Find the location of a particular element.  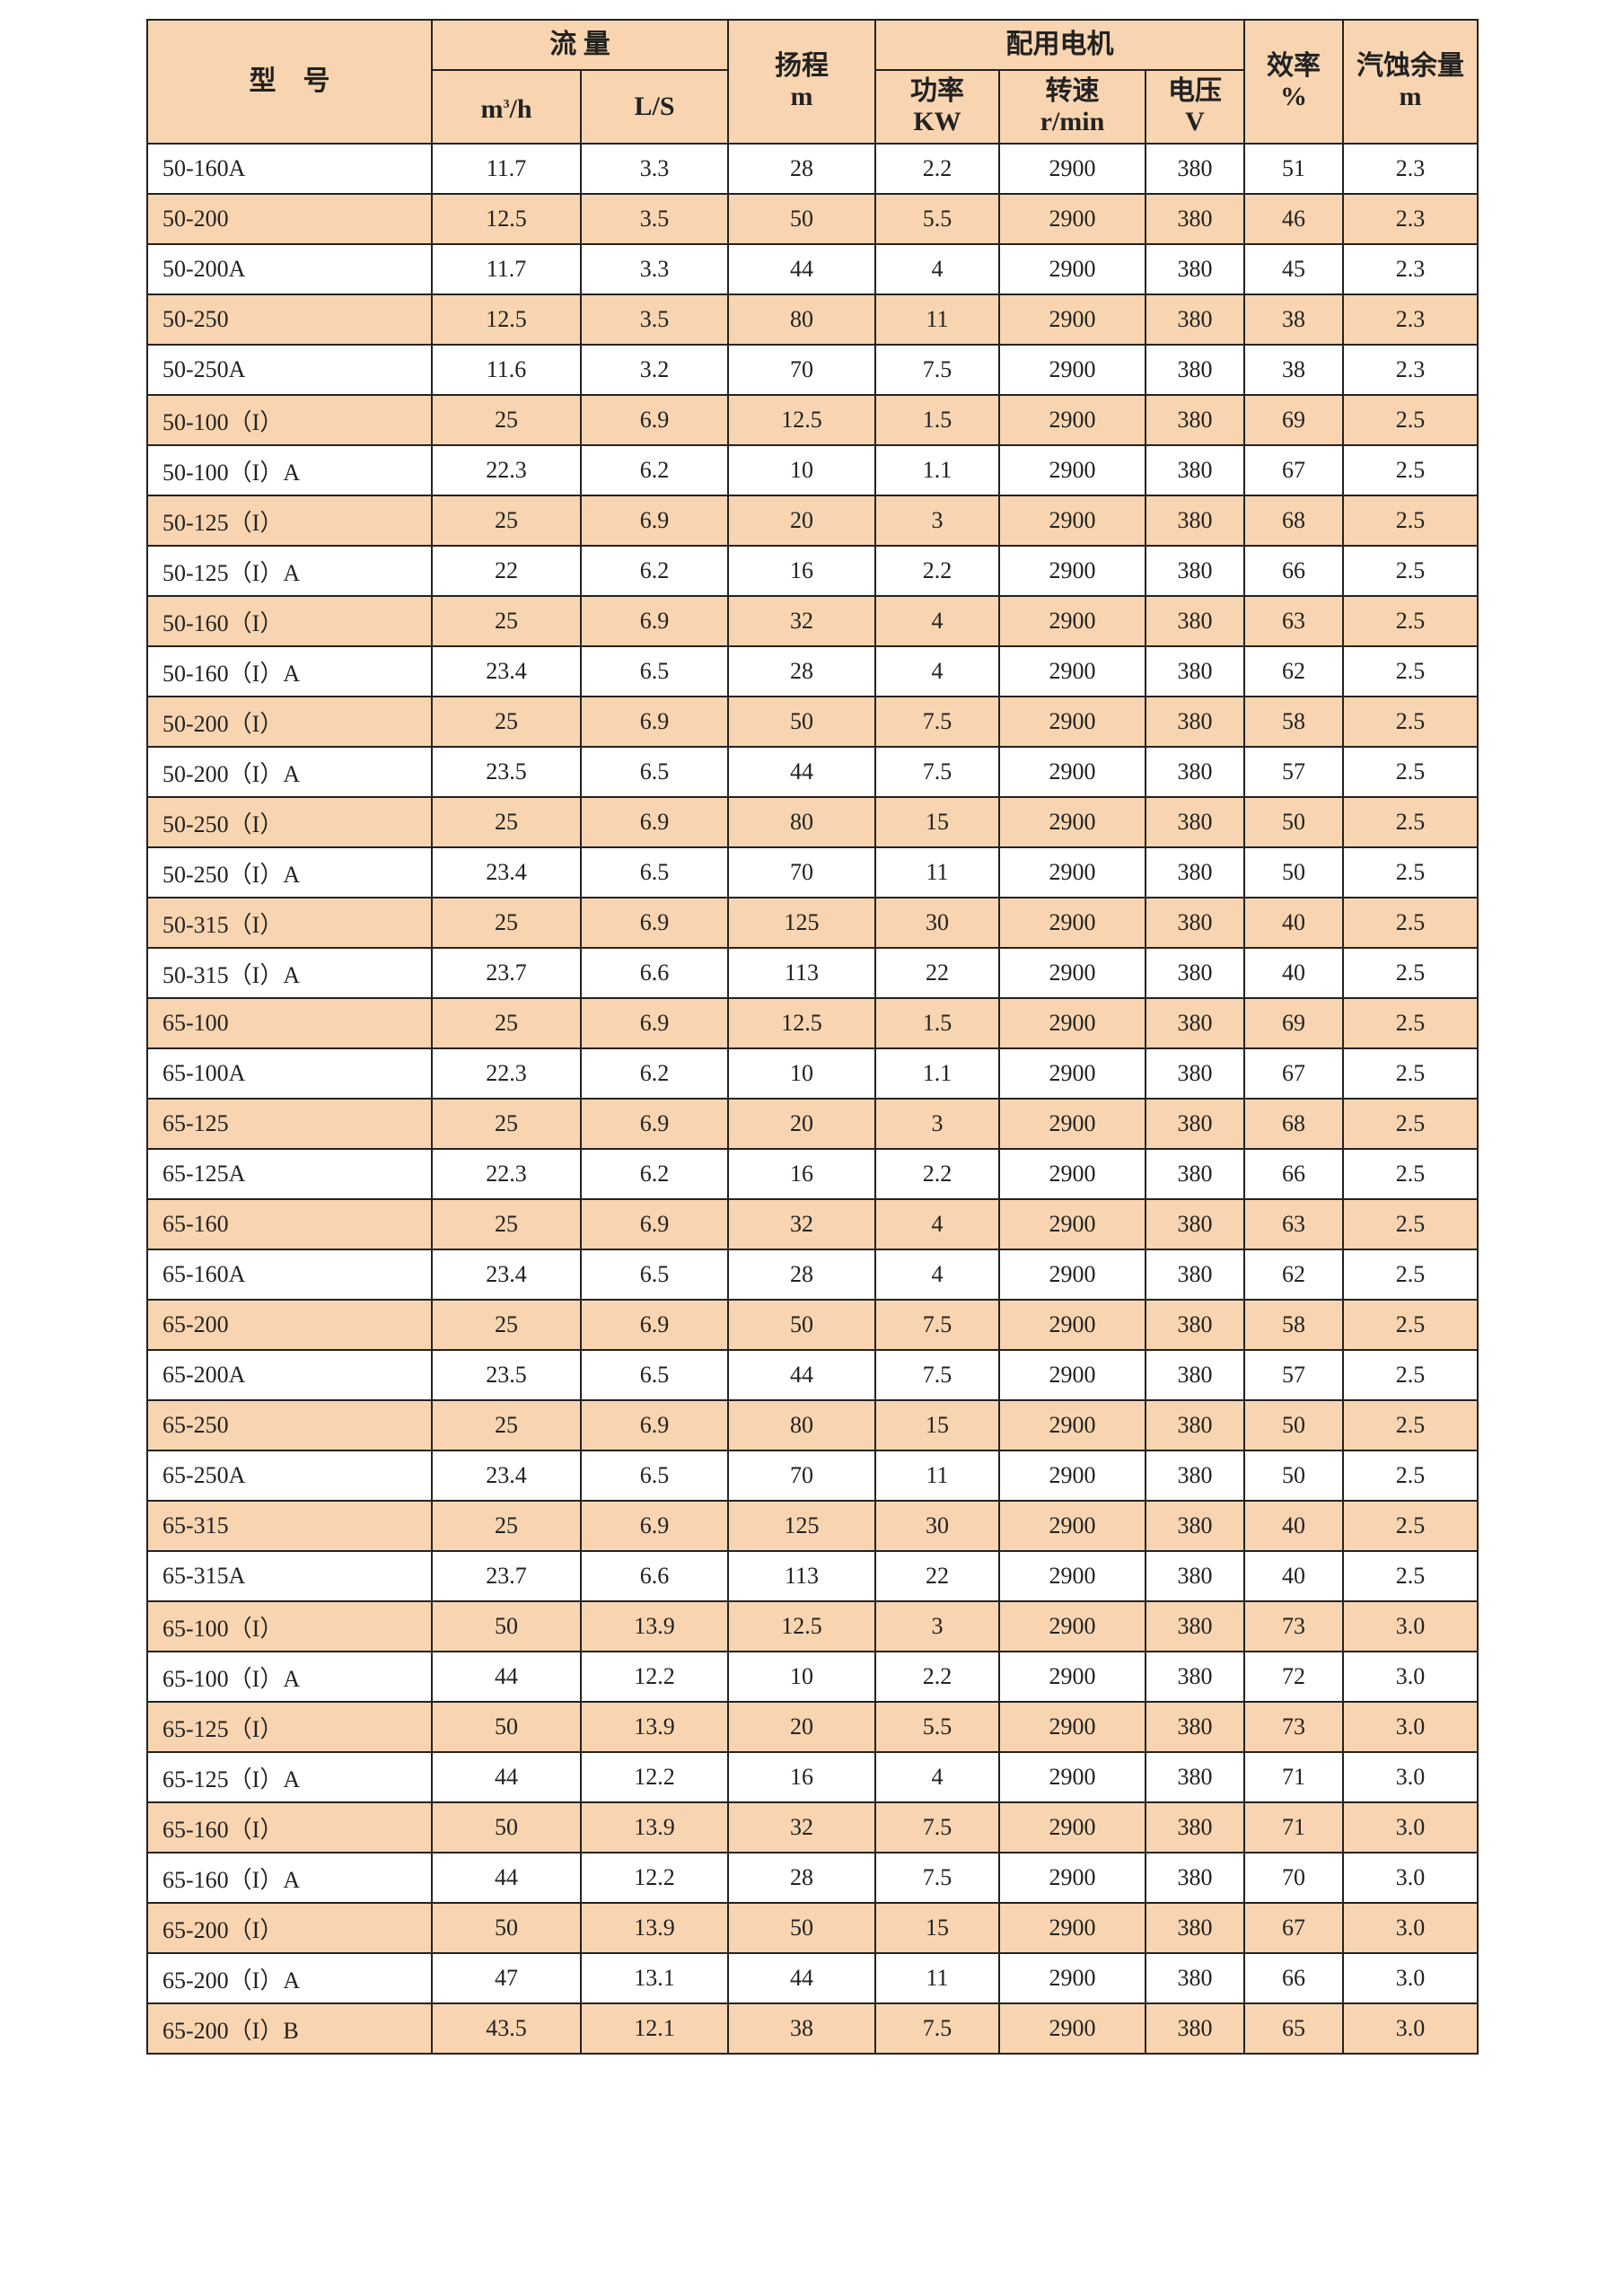

table-cell: 23.5 is located at coordinates (507, 772).